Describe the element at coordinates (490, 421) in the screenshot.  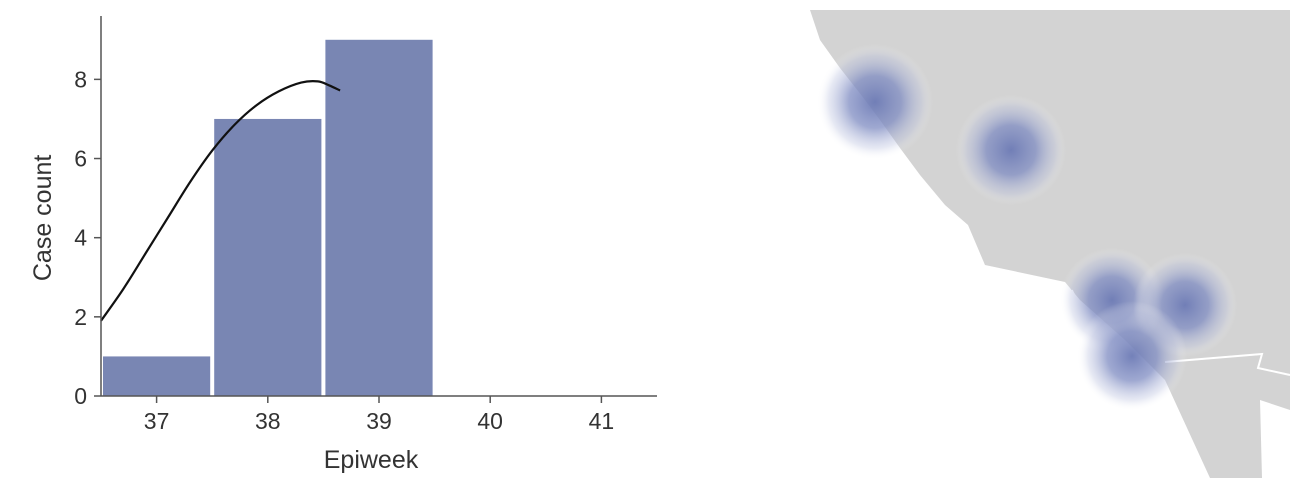
I see `x-tick-label: 40` at that location.